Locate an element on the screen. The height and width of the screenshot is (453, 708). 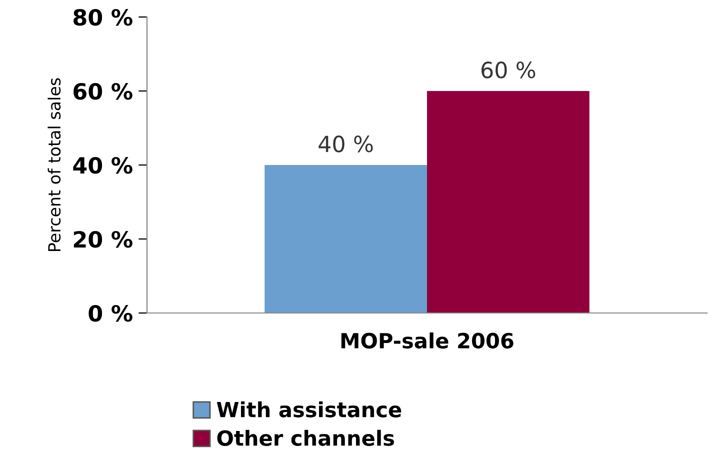
y-axis-title: Percent of total sales is located at coordinates (54, 164).